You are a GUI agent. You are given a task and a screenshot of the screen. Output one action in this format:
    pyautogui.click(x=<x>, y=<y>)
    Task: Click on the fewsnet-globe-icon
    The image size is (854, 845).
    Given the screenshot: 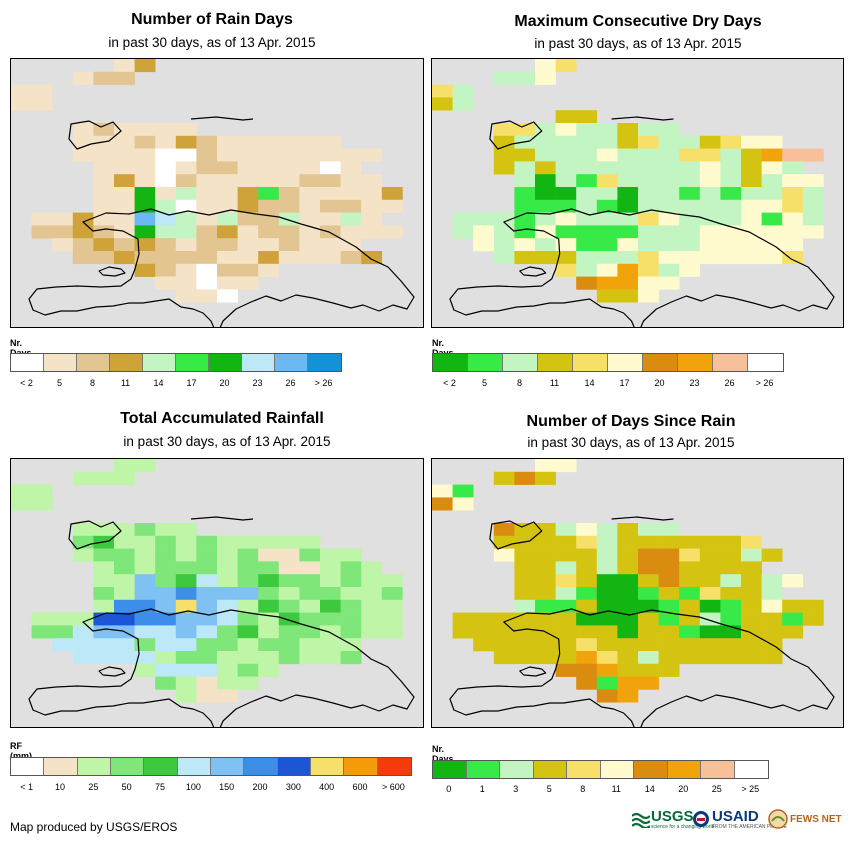 What is the action you would take?
    pyautogui.click(x=778, y=819)
    